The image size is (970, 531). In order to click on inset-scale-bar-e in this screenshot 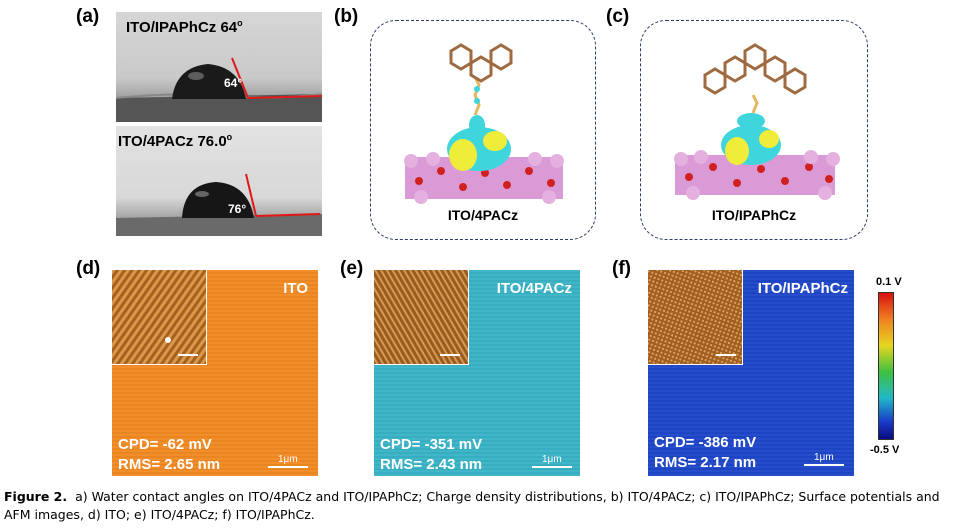, I will do `click(450, 355)`.